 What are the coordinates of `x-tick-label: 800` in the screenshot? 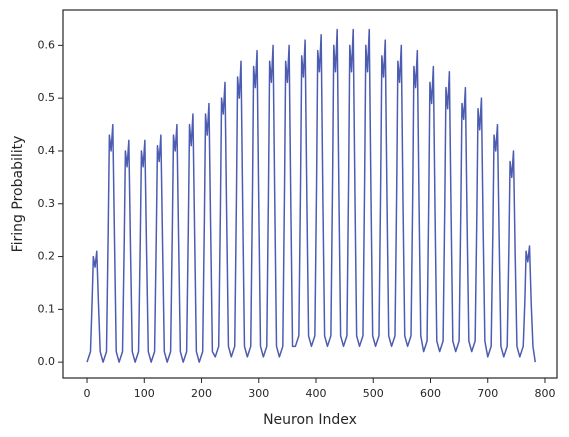 It's located at (544, 393).